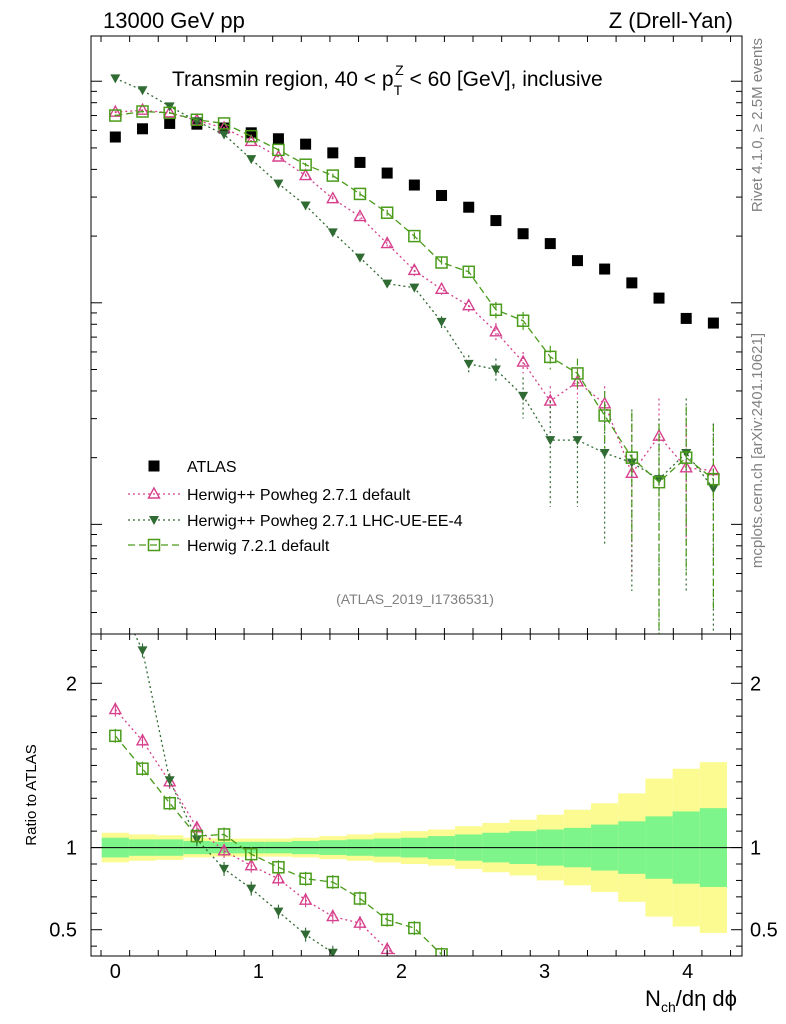  I want to click on x-tick-label: 4, so click(687, 972).